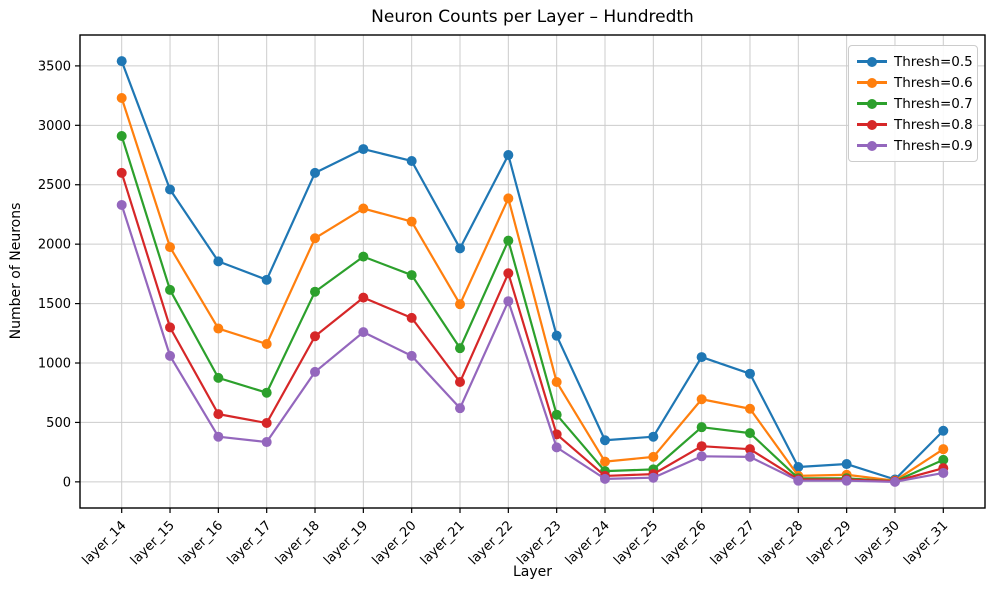  What do you see at coordinates (58, 423) in the screenshot?
I see `y-tick-label: 500` at bounding box center [58, 423].